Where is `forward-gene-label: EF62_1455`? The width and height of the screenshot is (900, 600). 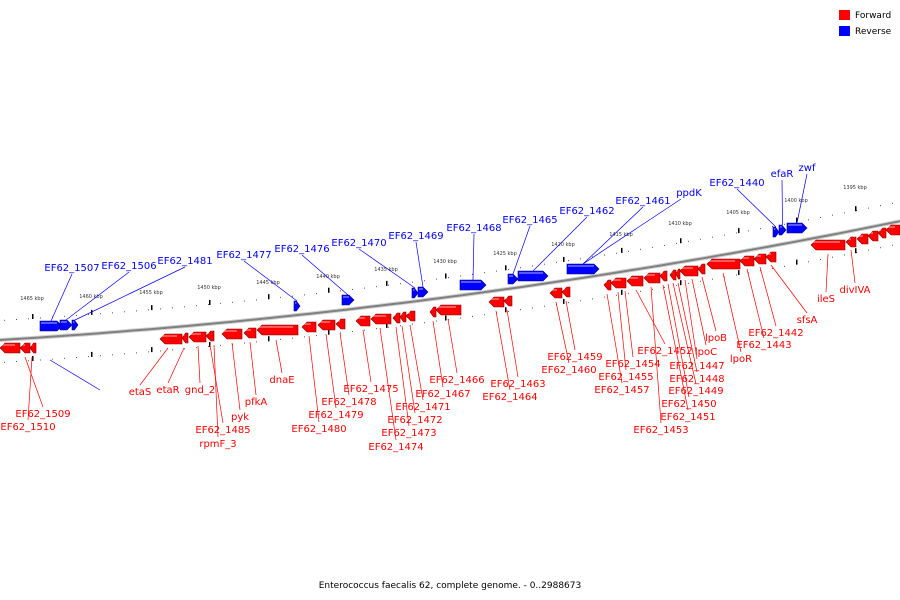
forward-gene-label: EF62_1455 is located at coordinates (625, 377).